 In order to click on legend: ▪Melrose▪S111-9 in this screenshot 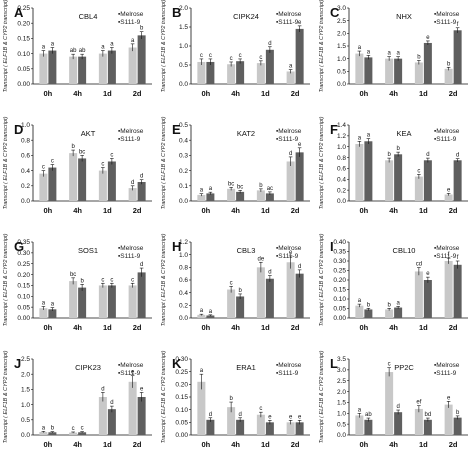, I will do `click(131, 18)`.